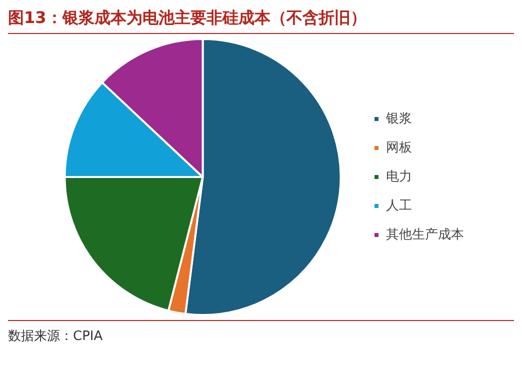 The width and height of the screenshot is (522, 374). What do you see at coordinates (261, 21) in the screenshot?
I see `chart-title: 图13：银浆成本为电池主要非硅成本（不含折旧）` at bounding box center [261, 21].